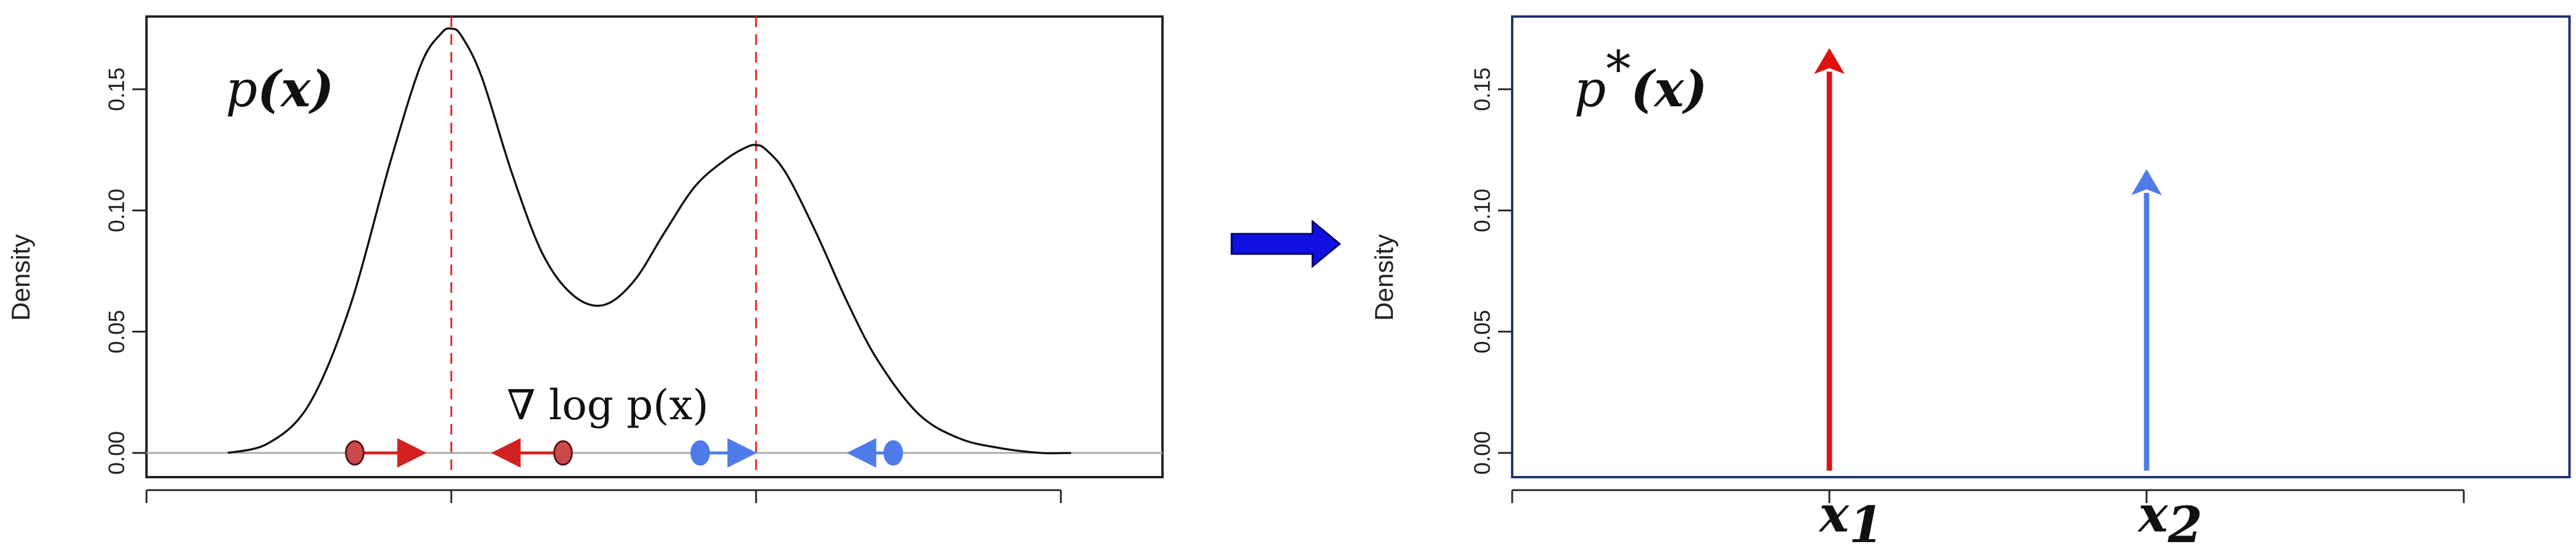  Describe the element at coordinates (1851, 516) in the screenshot. I see `x1-label: x1` at that location.